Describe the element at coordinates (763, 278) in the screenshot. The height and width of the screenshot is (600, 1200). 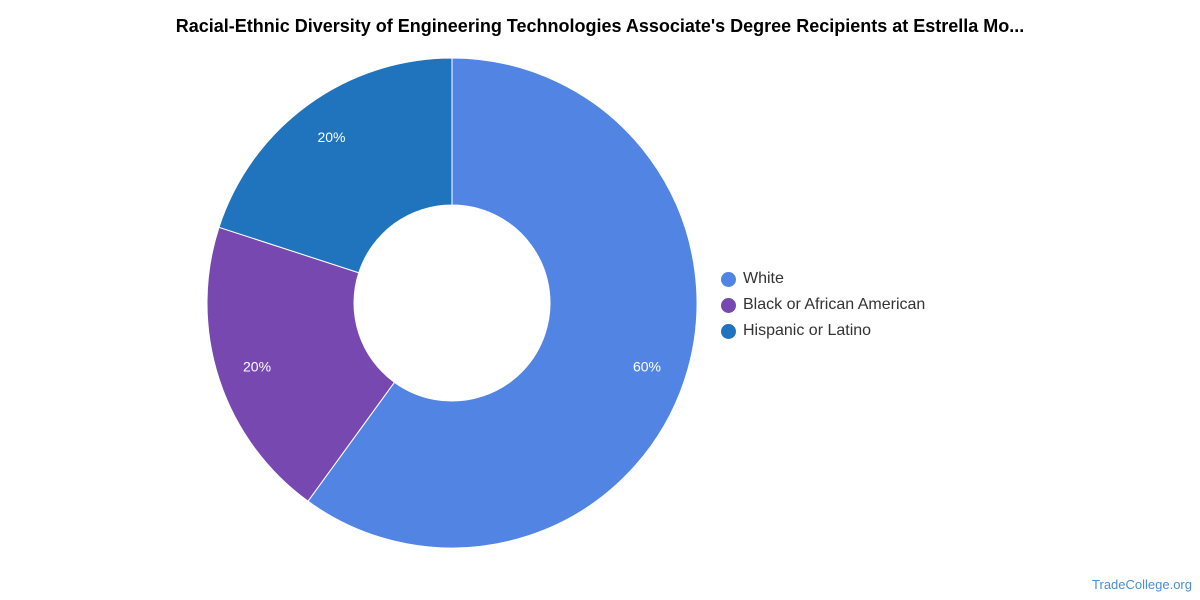
I see `legend-label: White` at that location.